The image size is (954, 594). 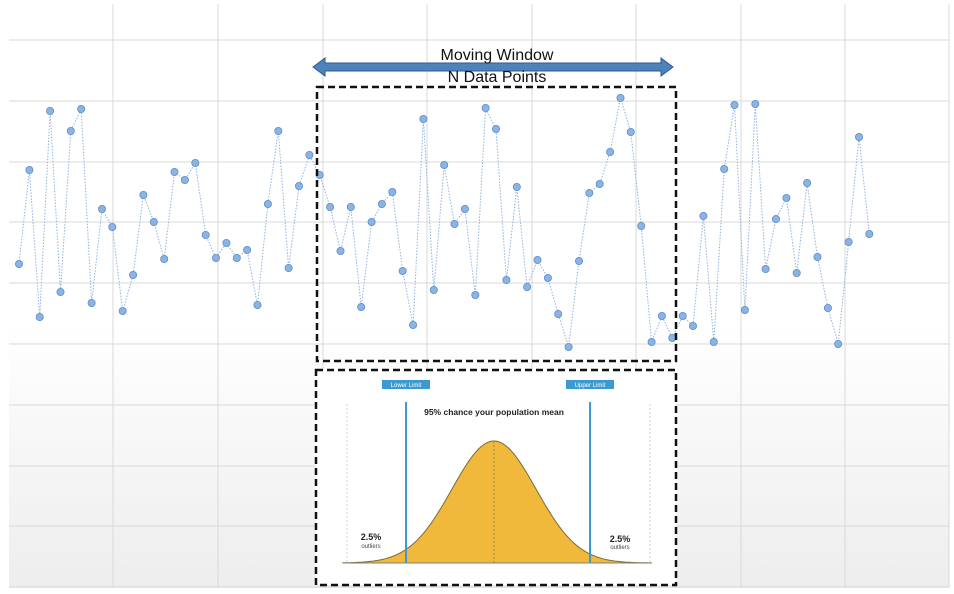 I want to click on lower-limit-tag, so click(x=406, y=384).